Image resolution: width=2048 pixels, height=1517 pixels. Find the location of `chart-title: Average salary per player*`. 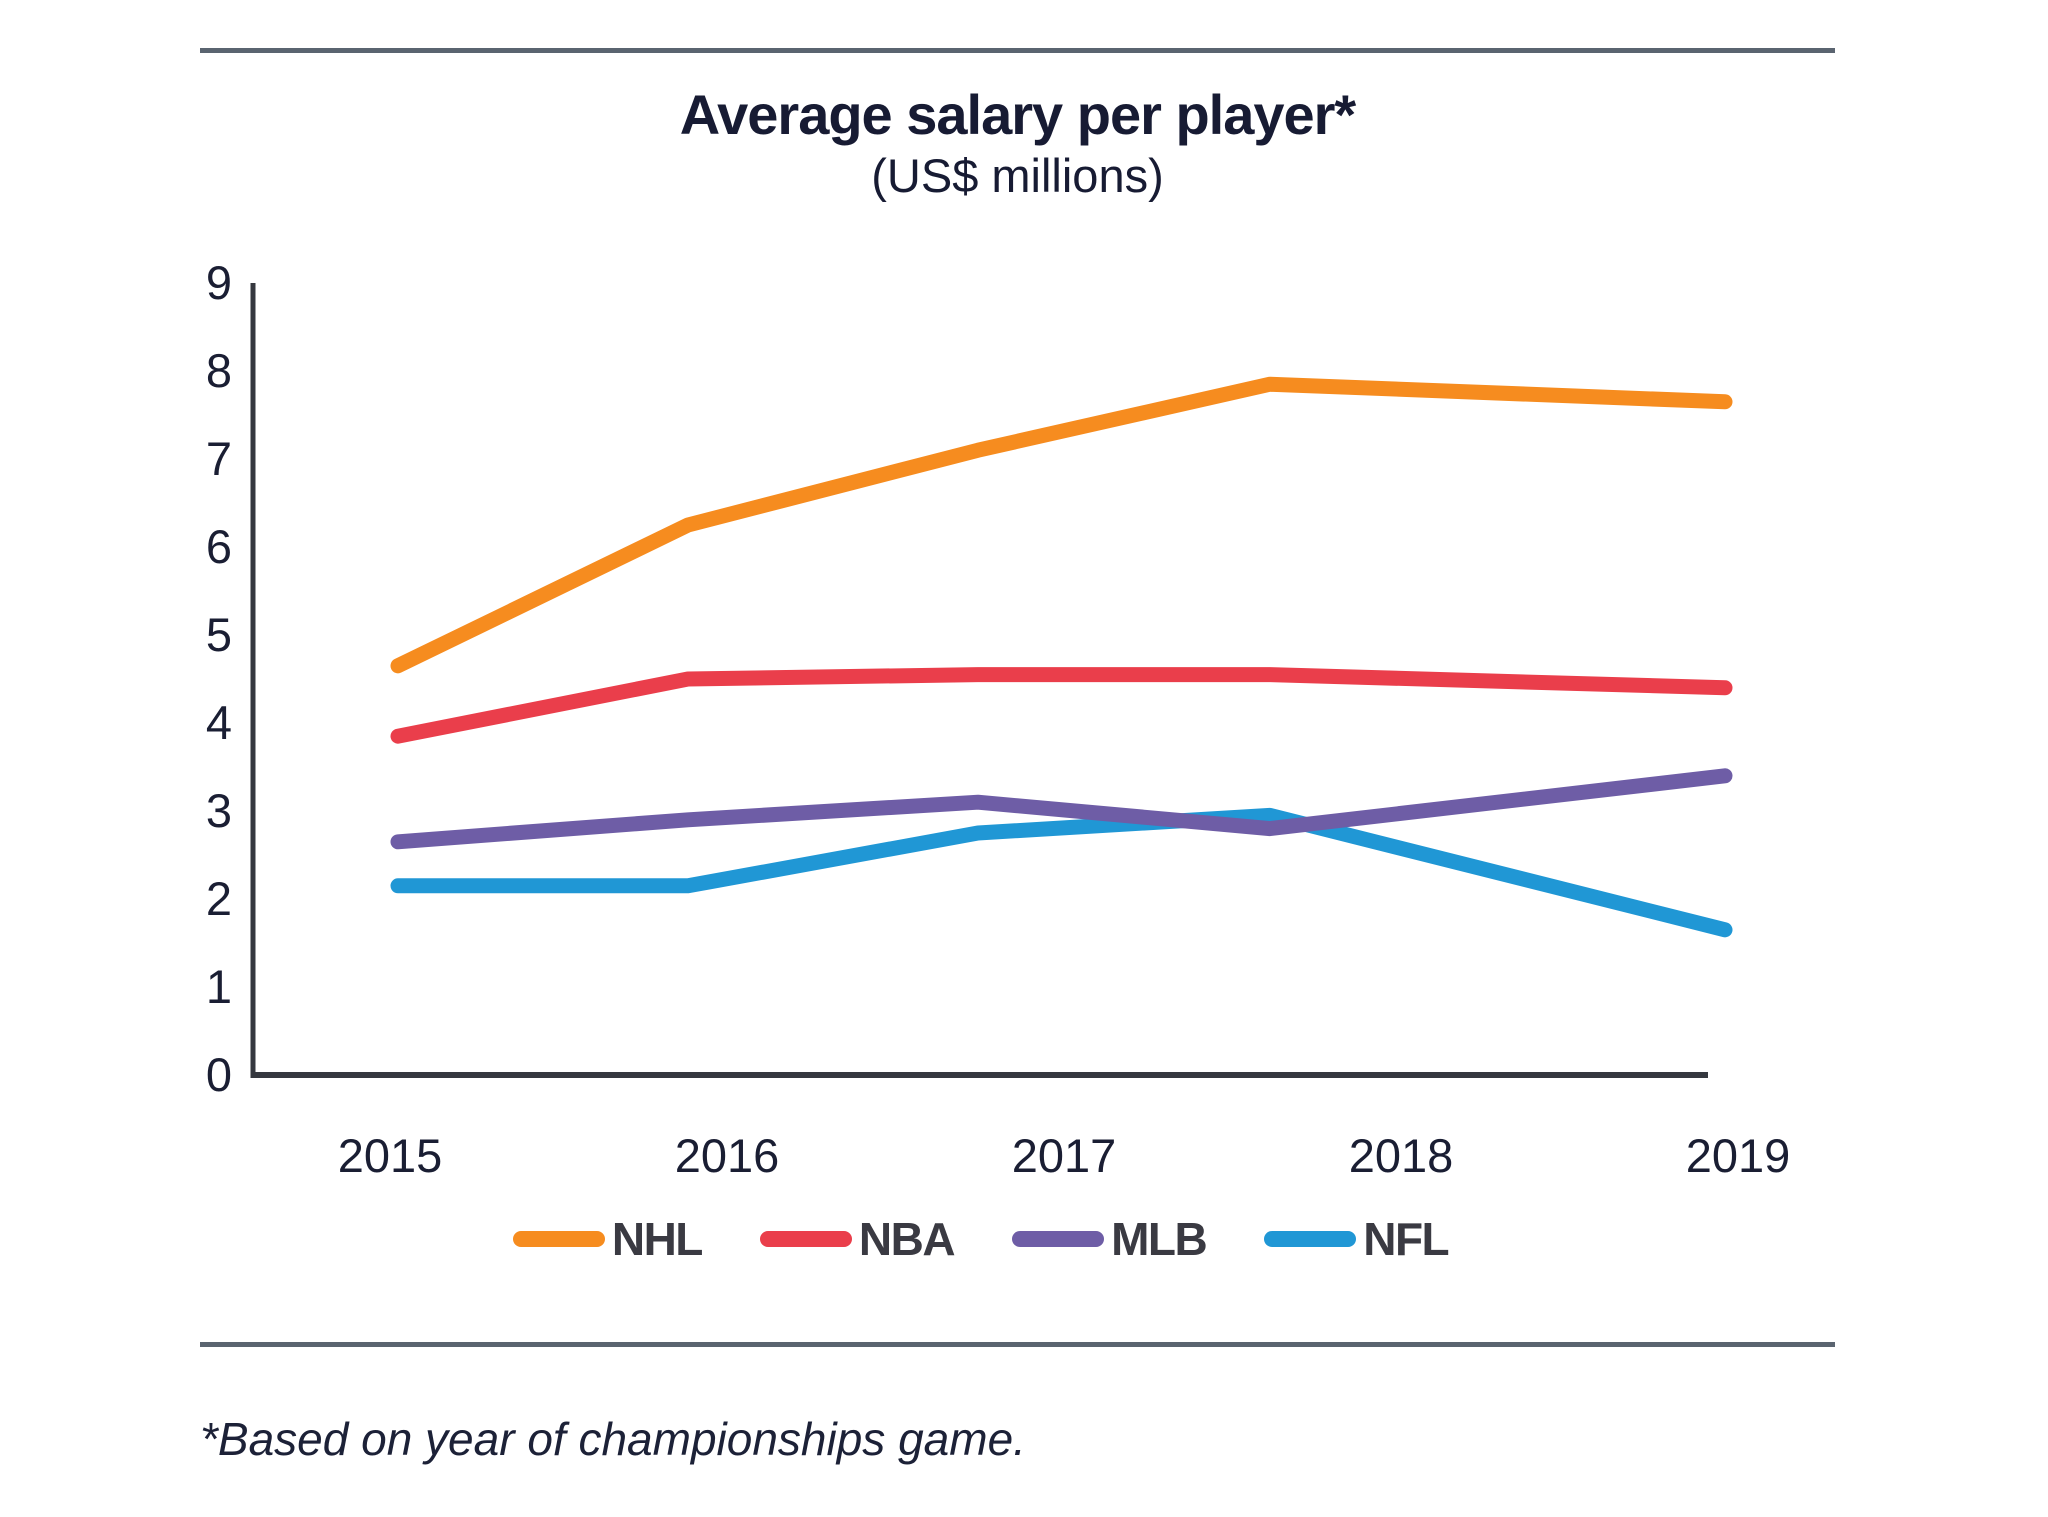

chart-title: Average salary per player* is located at coordinates (1017, 114).